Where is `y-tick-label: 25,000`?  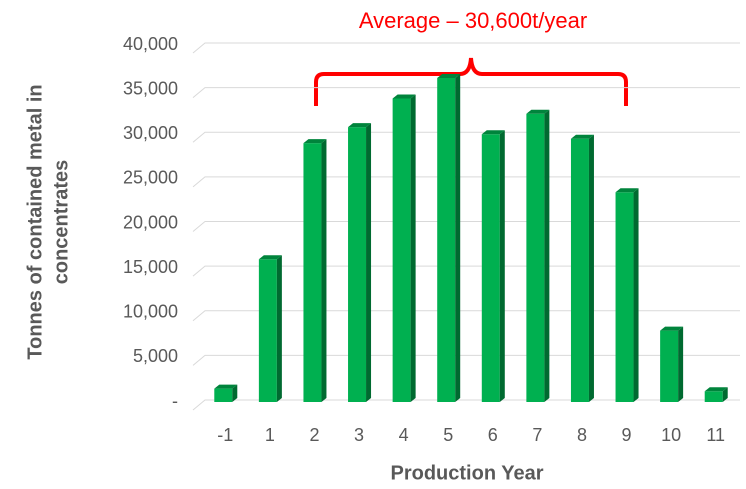 y-tick-label: 25,000 is located at coordinates (150, 178).